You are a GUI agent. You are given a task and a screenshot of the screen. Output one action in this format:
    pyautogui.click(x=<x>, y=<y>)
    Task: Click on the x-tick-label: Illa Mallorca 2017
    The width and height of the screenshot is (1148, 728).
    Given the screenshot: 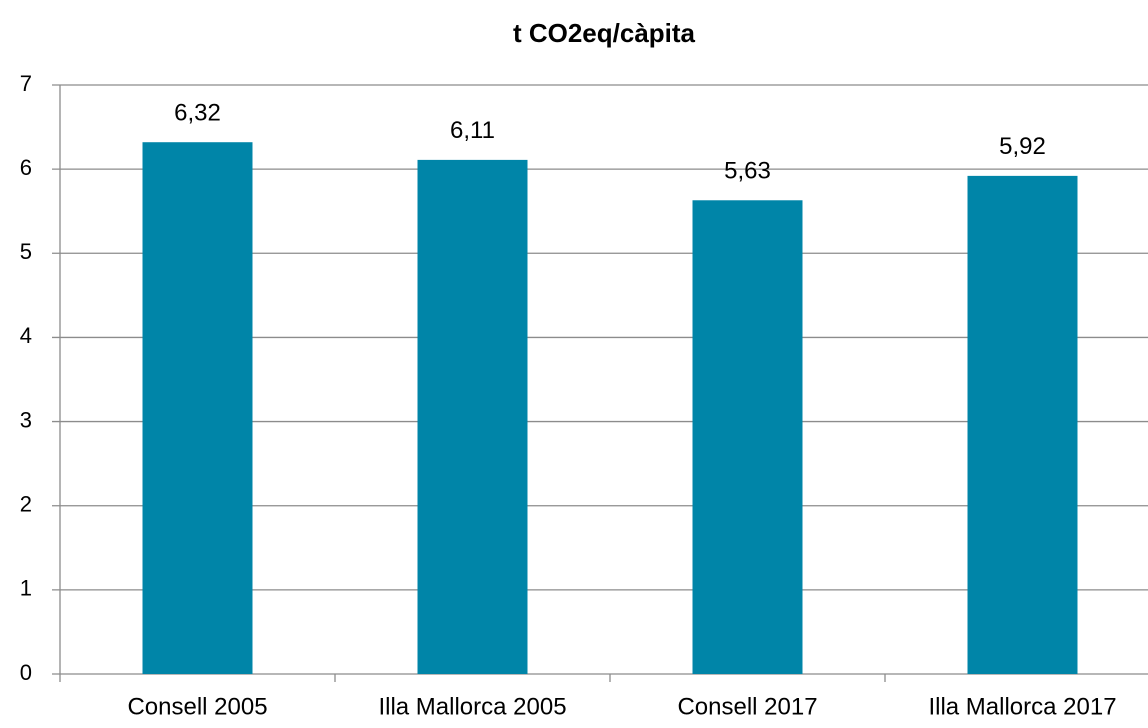 What is the action you would take?
    pyautogui.click(x=1022, y=706)
    